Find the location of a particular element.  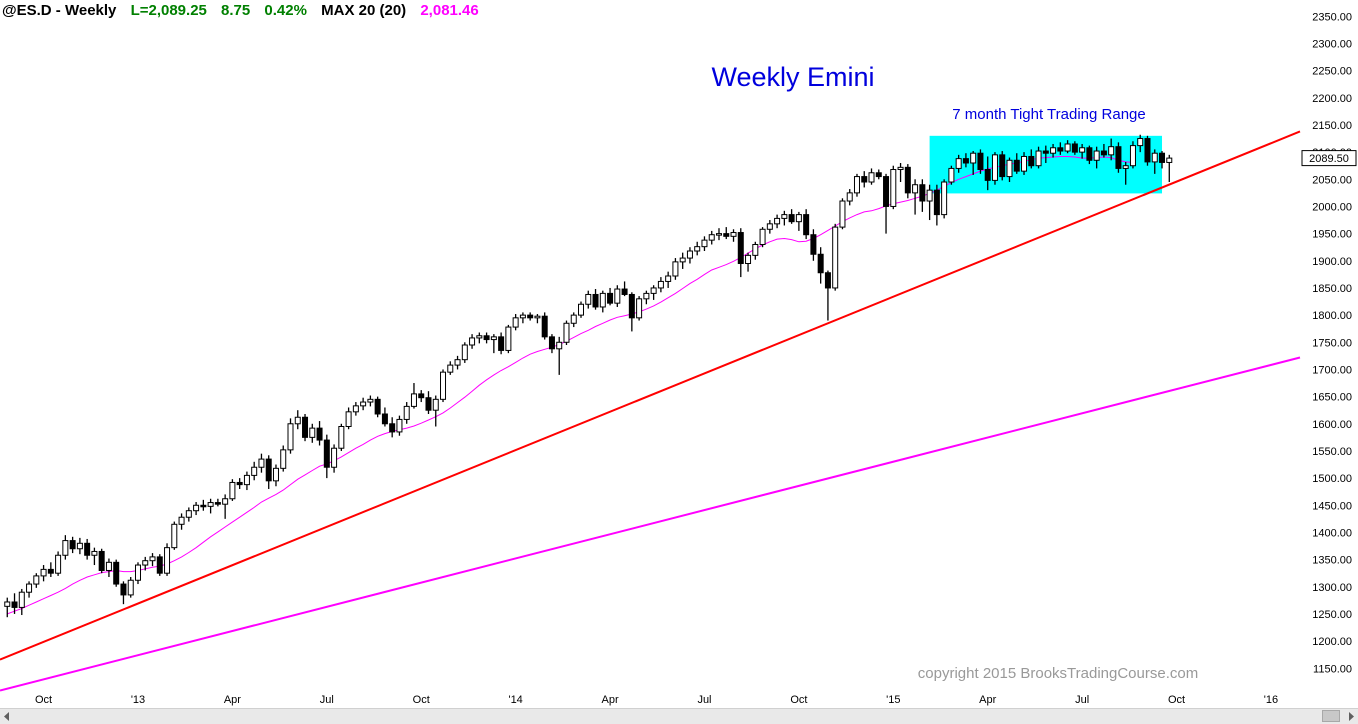

horizontal-scrollbar is located at coordinates (679, 716).